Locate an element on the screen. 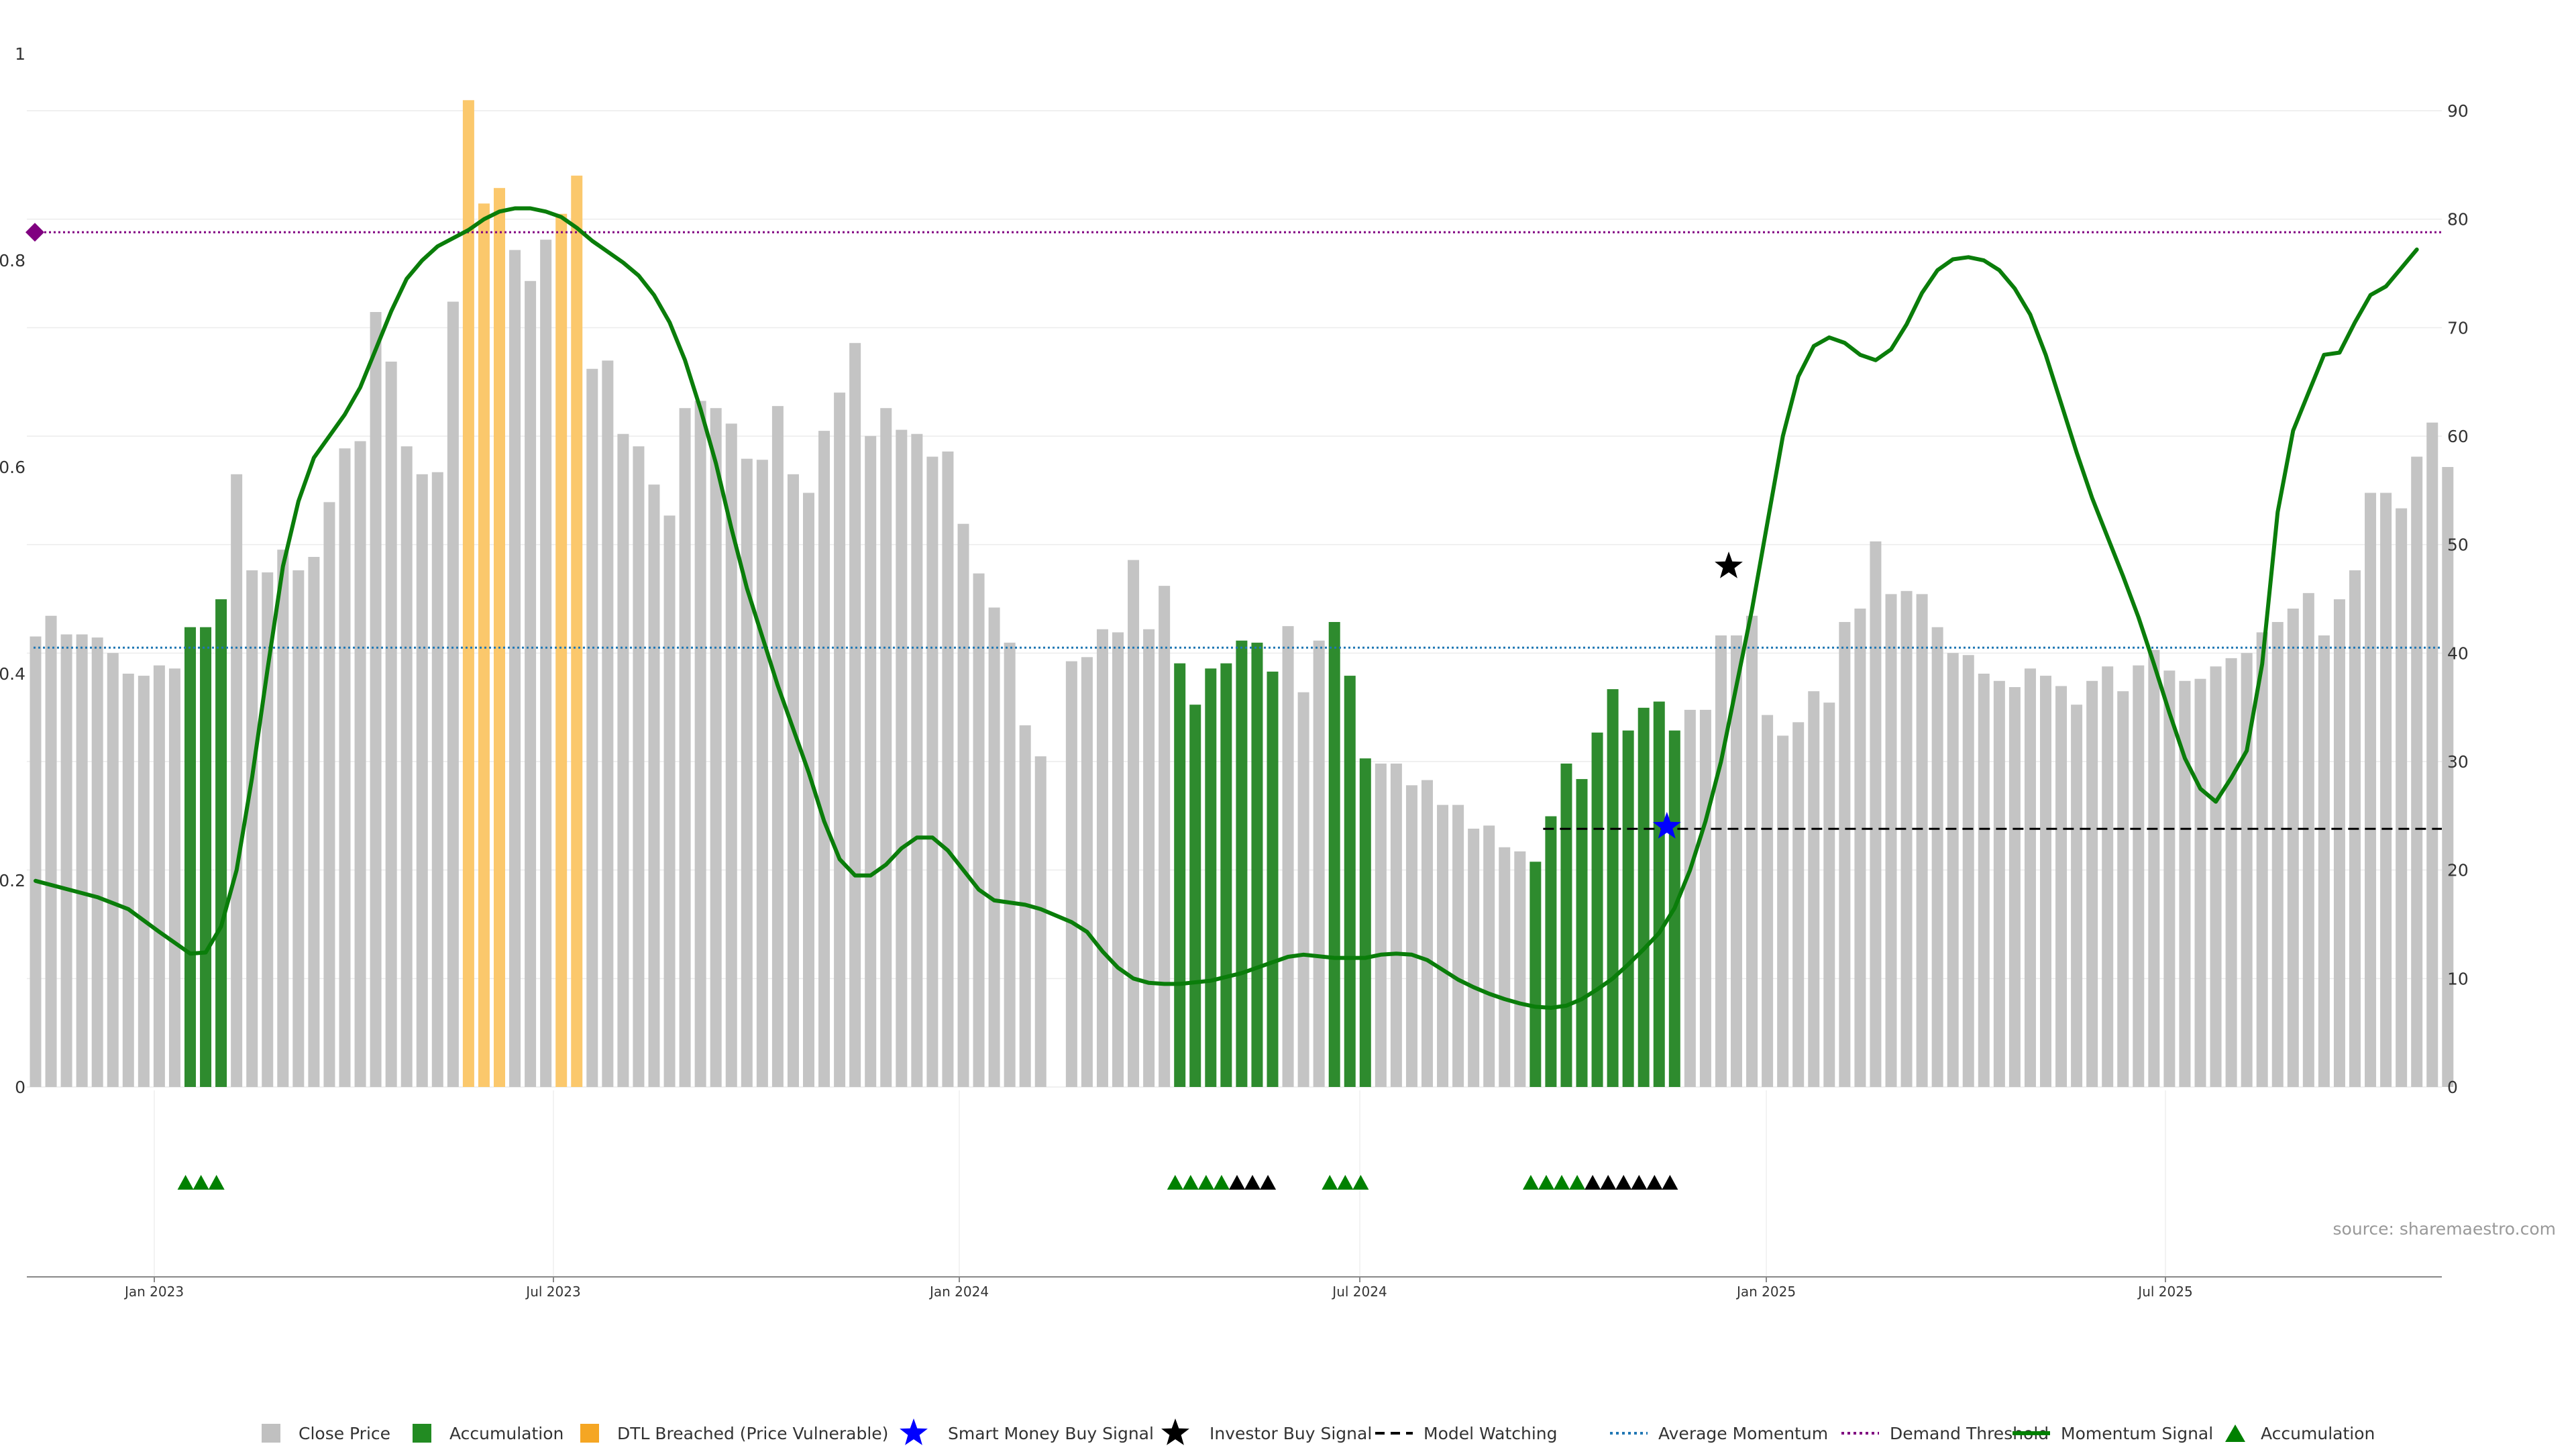 The image size is (2576, 1452). legend-label: Average Momentum is located at coordinates (1743, 1434).